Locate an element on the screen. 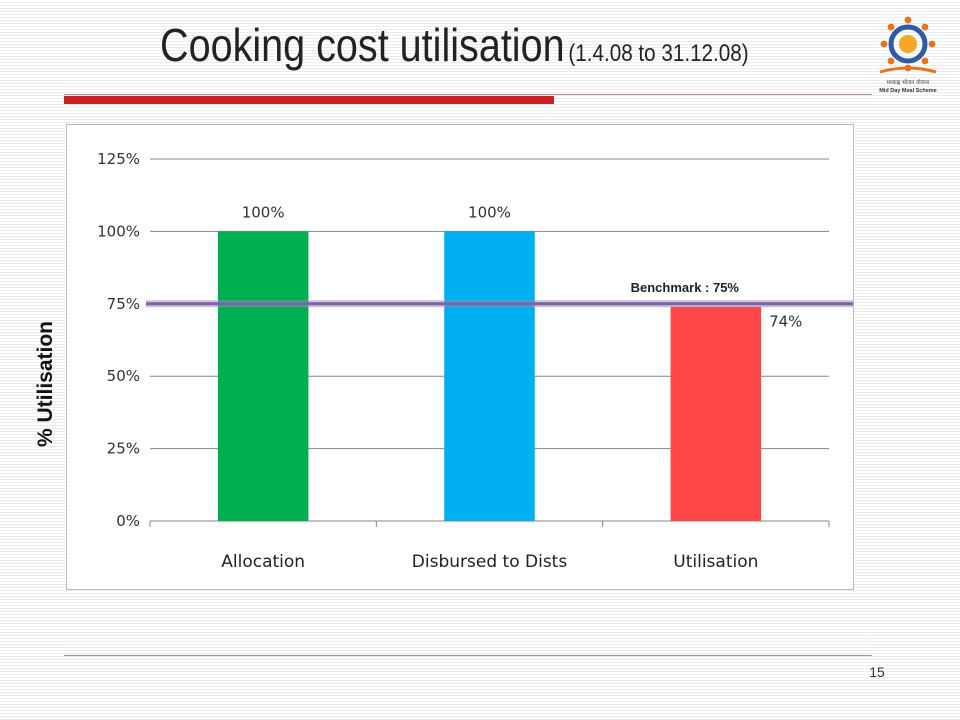 The image size is (960, 720). footer-rule is located at coordinates (468, 655).